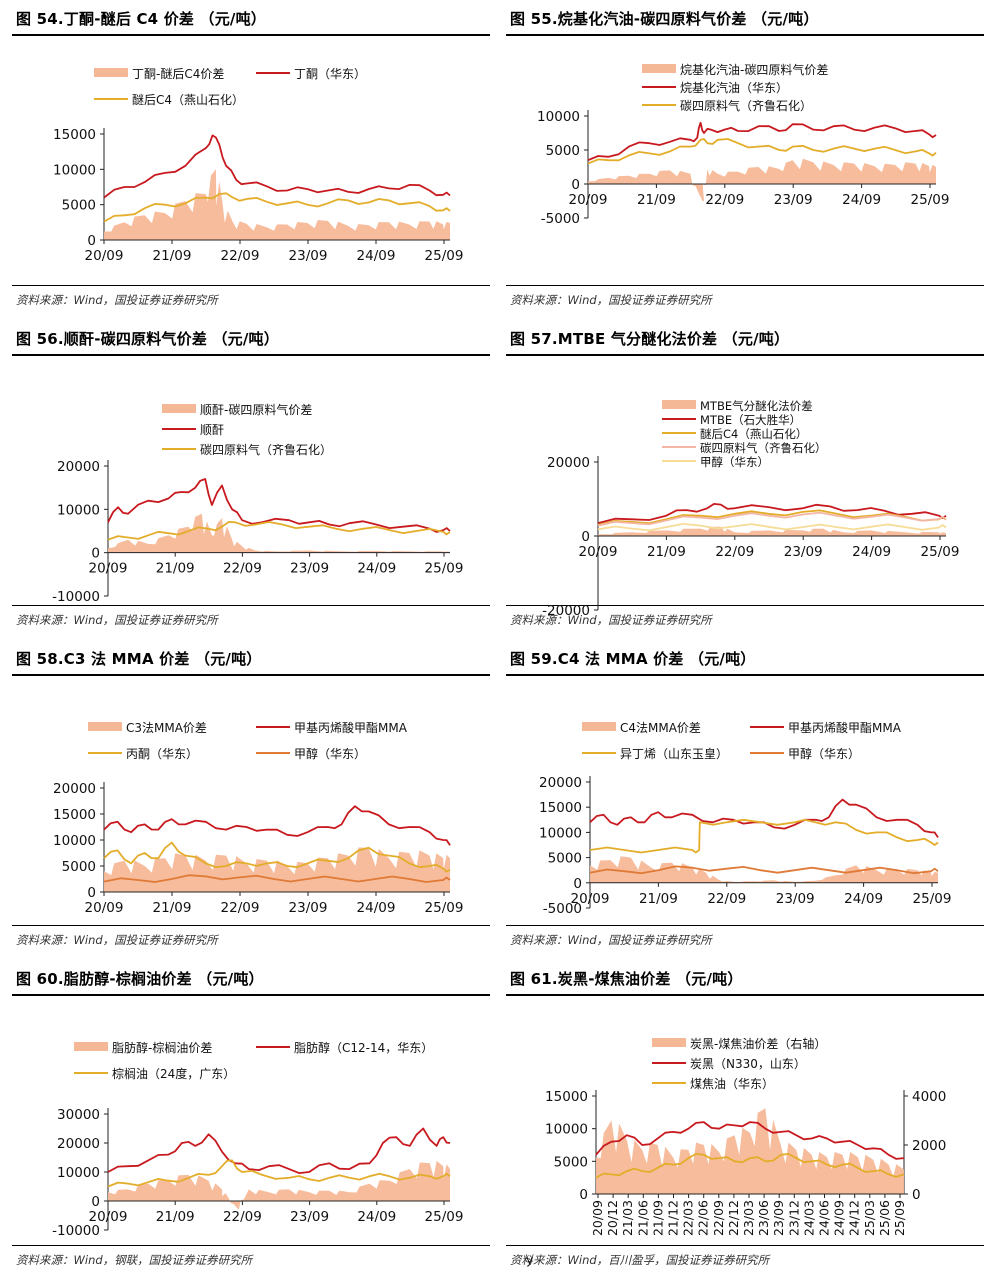  What do you see at coordinates (78, 1115) in the screenshot?
I see `y-tick-label: 30000` at bounding box center [78, 1115].